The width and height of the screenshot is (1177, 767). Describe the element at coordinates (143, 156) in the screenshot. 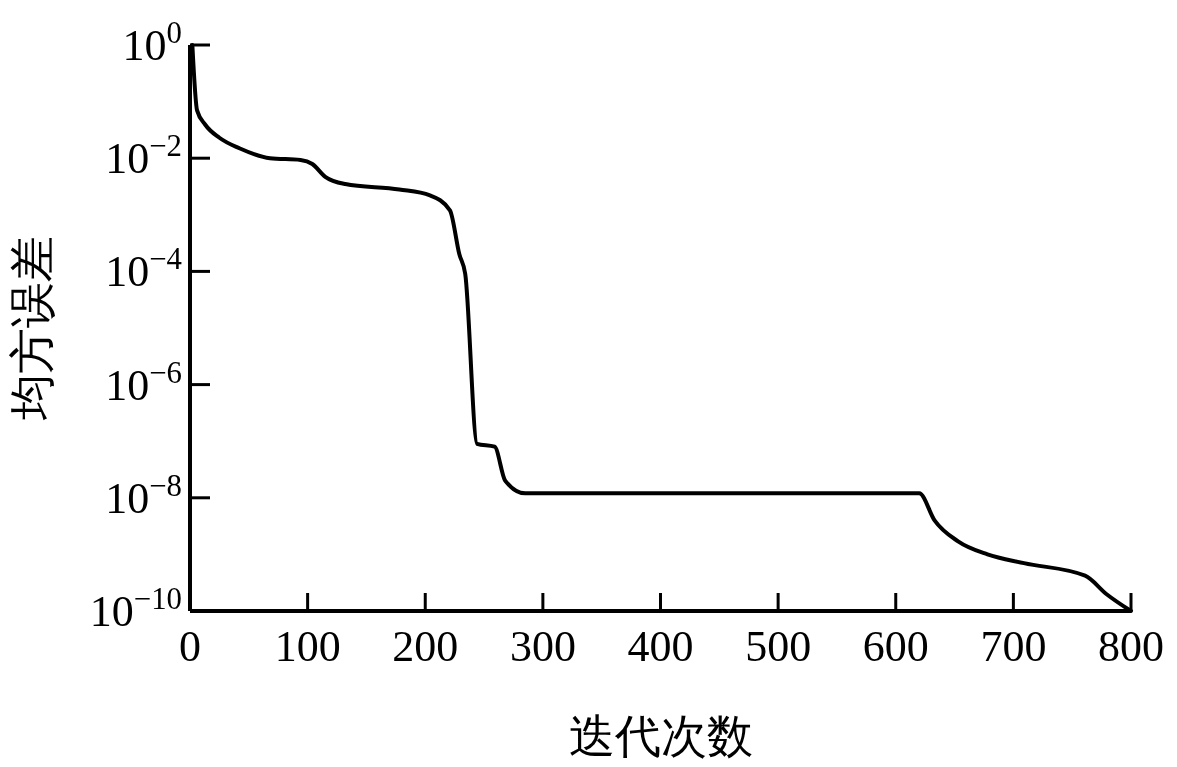

I see `y-tick-label: 10$^{−2}$` at that location.